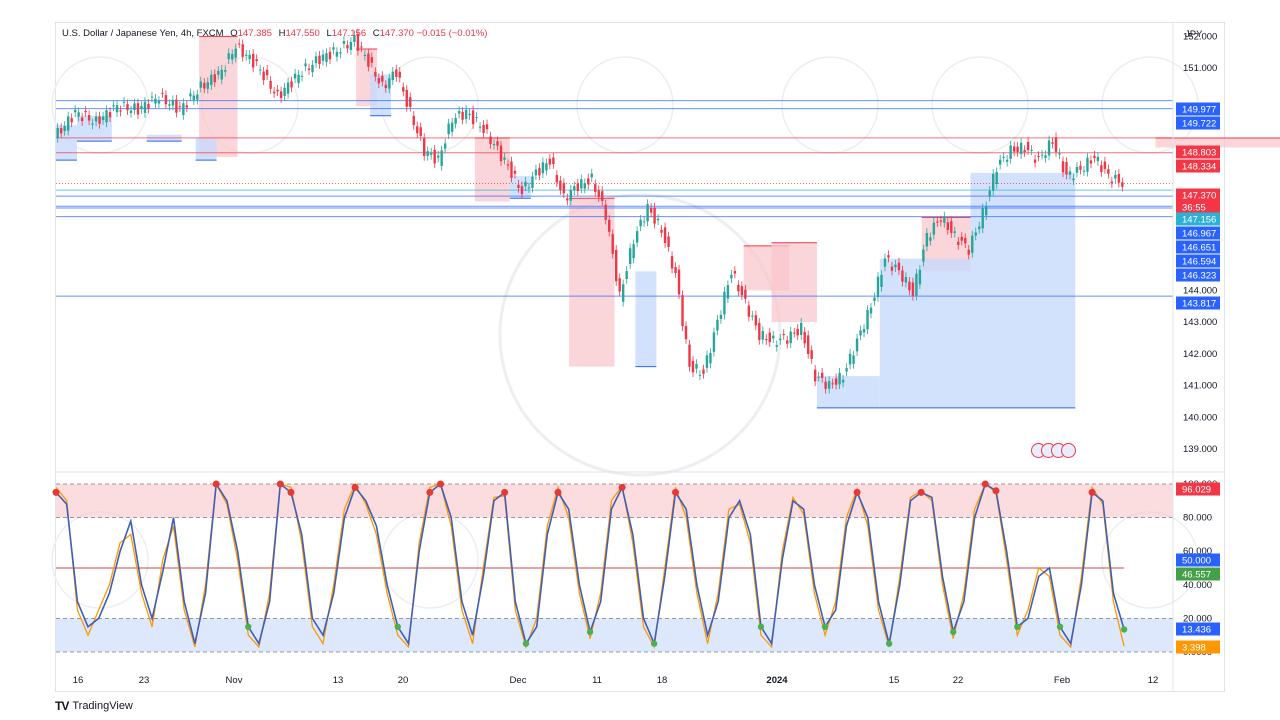 The image size is (1280, 720). I want to click on price-tick-label: 143.000, so click(1200, 322).